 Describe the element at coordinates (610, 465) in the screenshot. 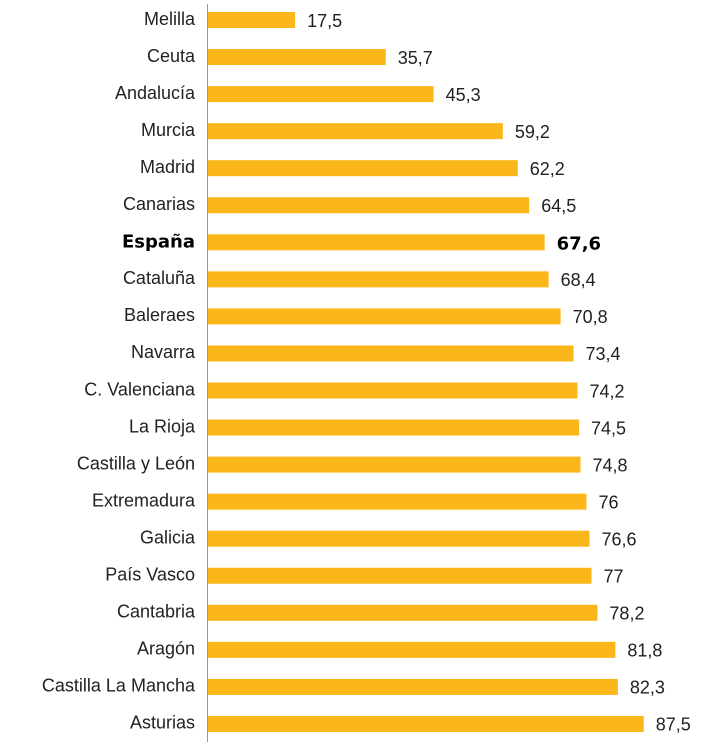

I see `value-label: 74,8` at that location.